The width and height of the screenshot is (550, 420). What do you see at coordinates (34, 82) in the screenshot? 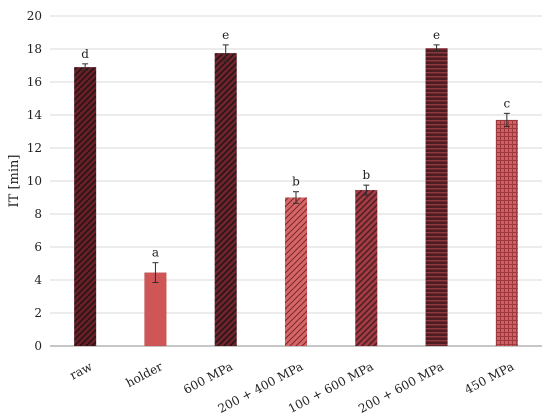
I see `y-tick-label-8: 16` at bounding box center [34, 82].